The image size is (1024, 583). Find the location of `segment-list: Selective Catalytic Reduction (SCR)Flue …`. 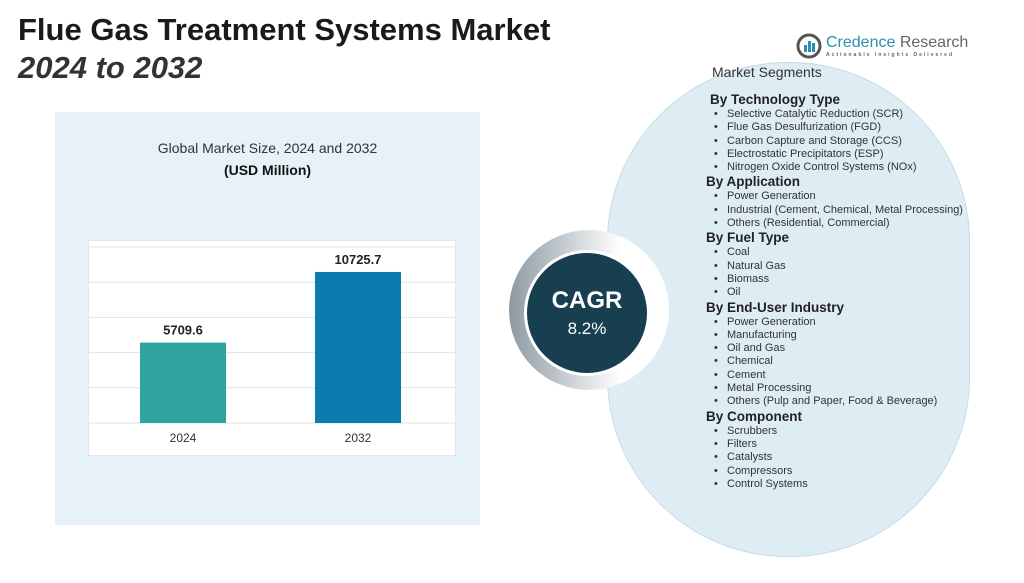

segment-list: Selective Catalytic Reduction (SCR)Flue … is located at coordinates (836, 141).